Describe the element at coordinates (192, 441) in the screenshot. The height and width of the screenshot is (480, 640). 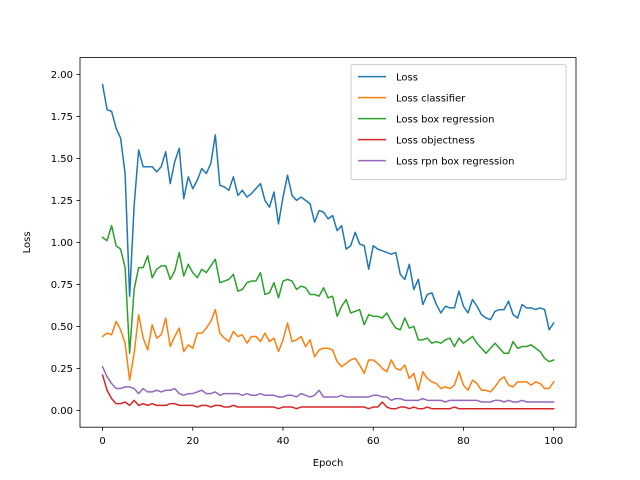
I see `x-tick-label: 20` at that location.